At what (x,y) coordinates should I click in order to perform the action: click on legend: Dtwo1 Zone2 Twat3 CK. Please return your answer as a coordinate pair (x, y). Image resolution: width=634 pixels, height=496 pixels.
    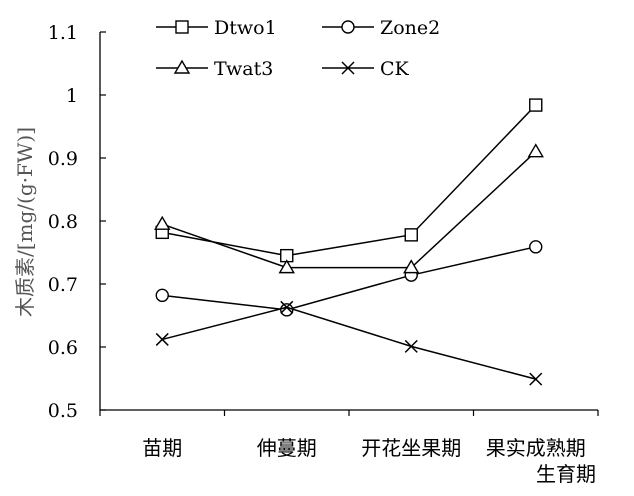
    Looking at the image, I should click on (298, 48).